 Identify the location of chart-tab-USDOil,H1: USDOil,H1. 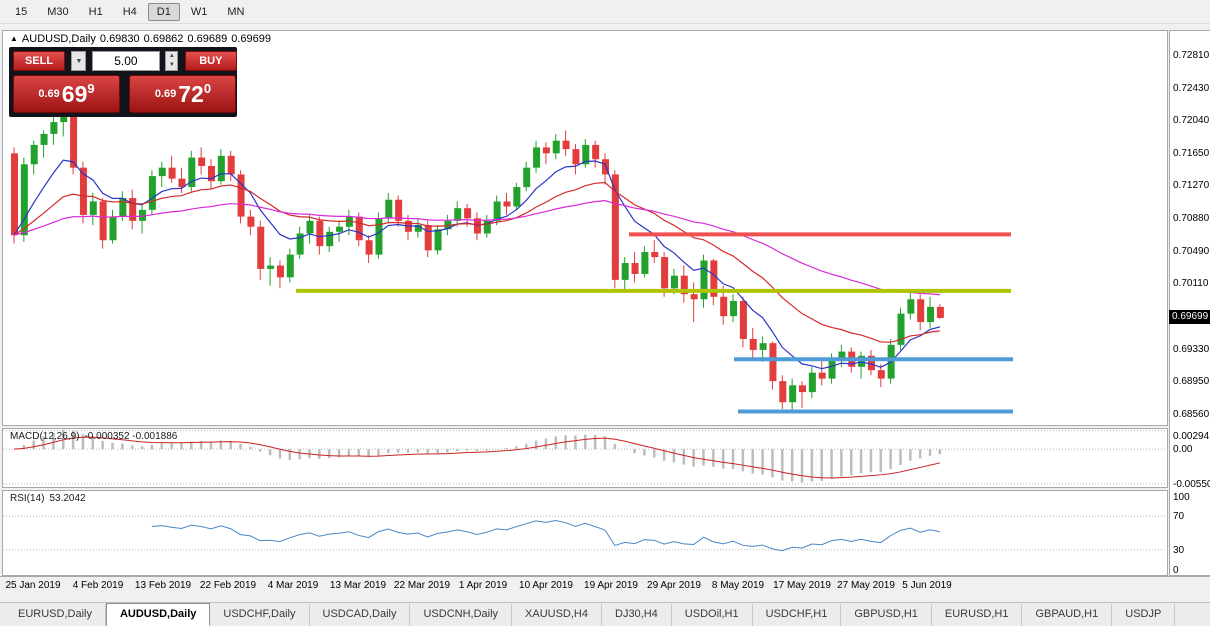
(712, 615).